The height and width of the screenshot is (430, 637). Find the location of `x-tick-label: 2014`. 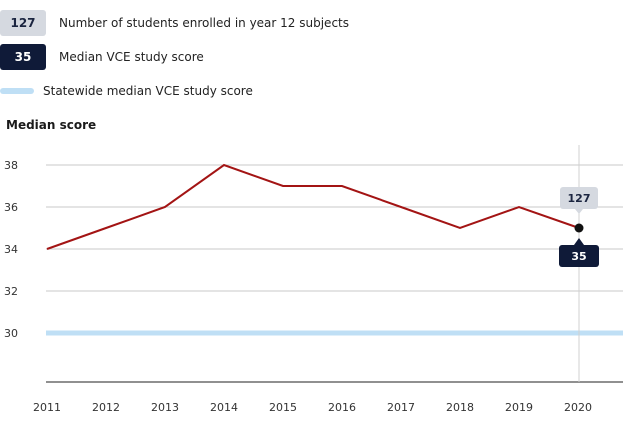

x-tick-label: 2014 is located at coordinates (224, 407).